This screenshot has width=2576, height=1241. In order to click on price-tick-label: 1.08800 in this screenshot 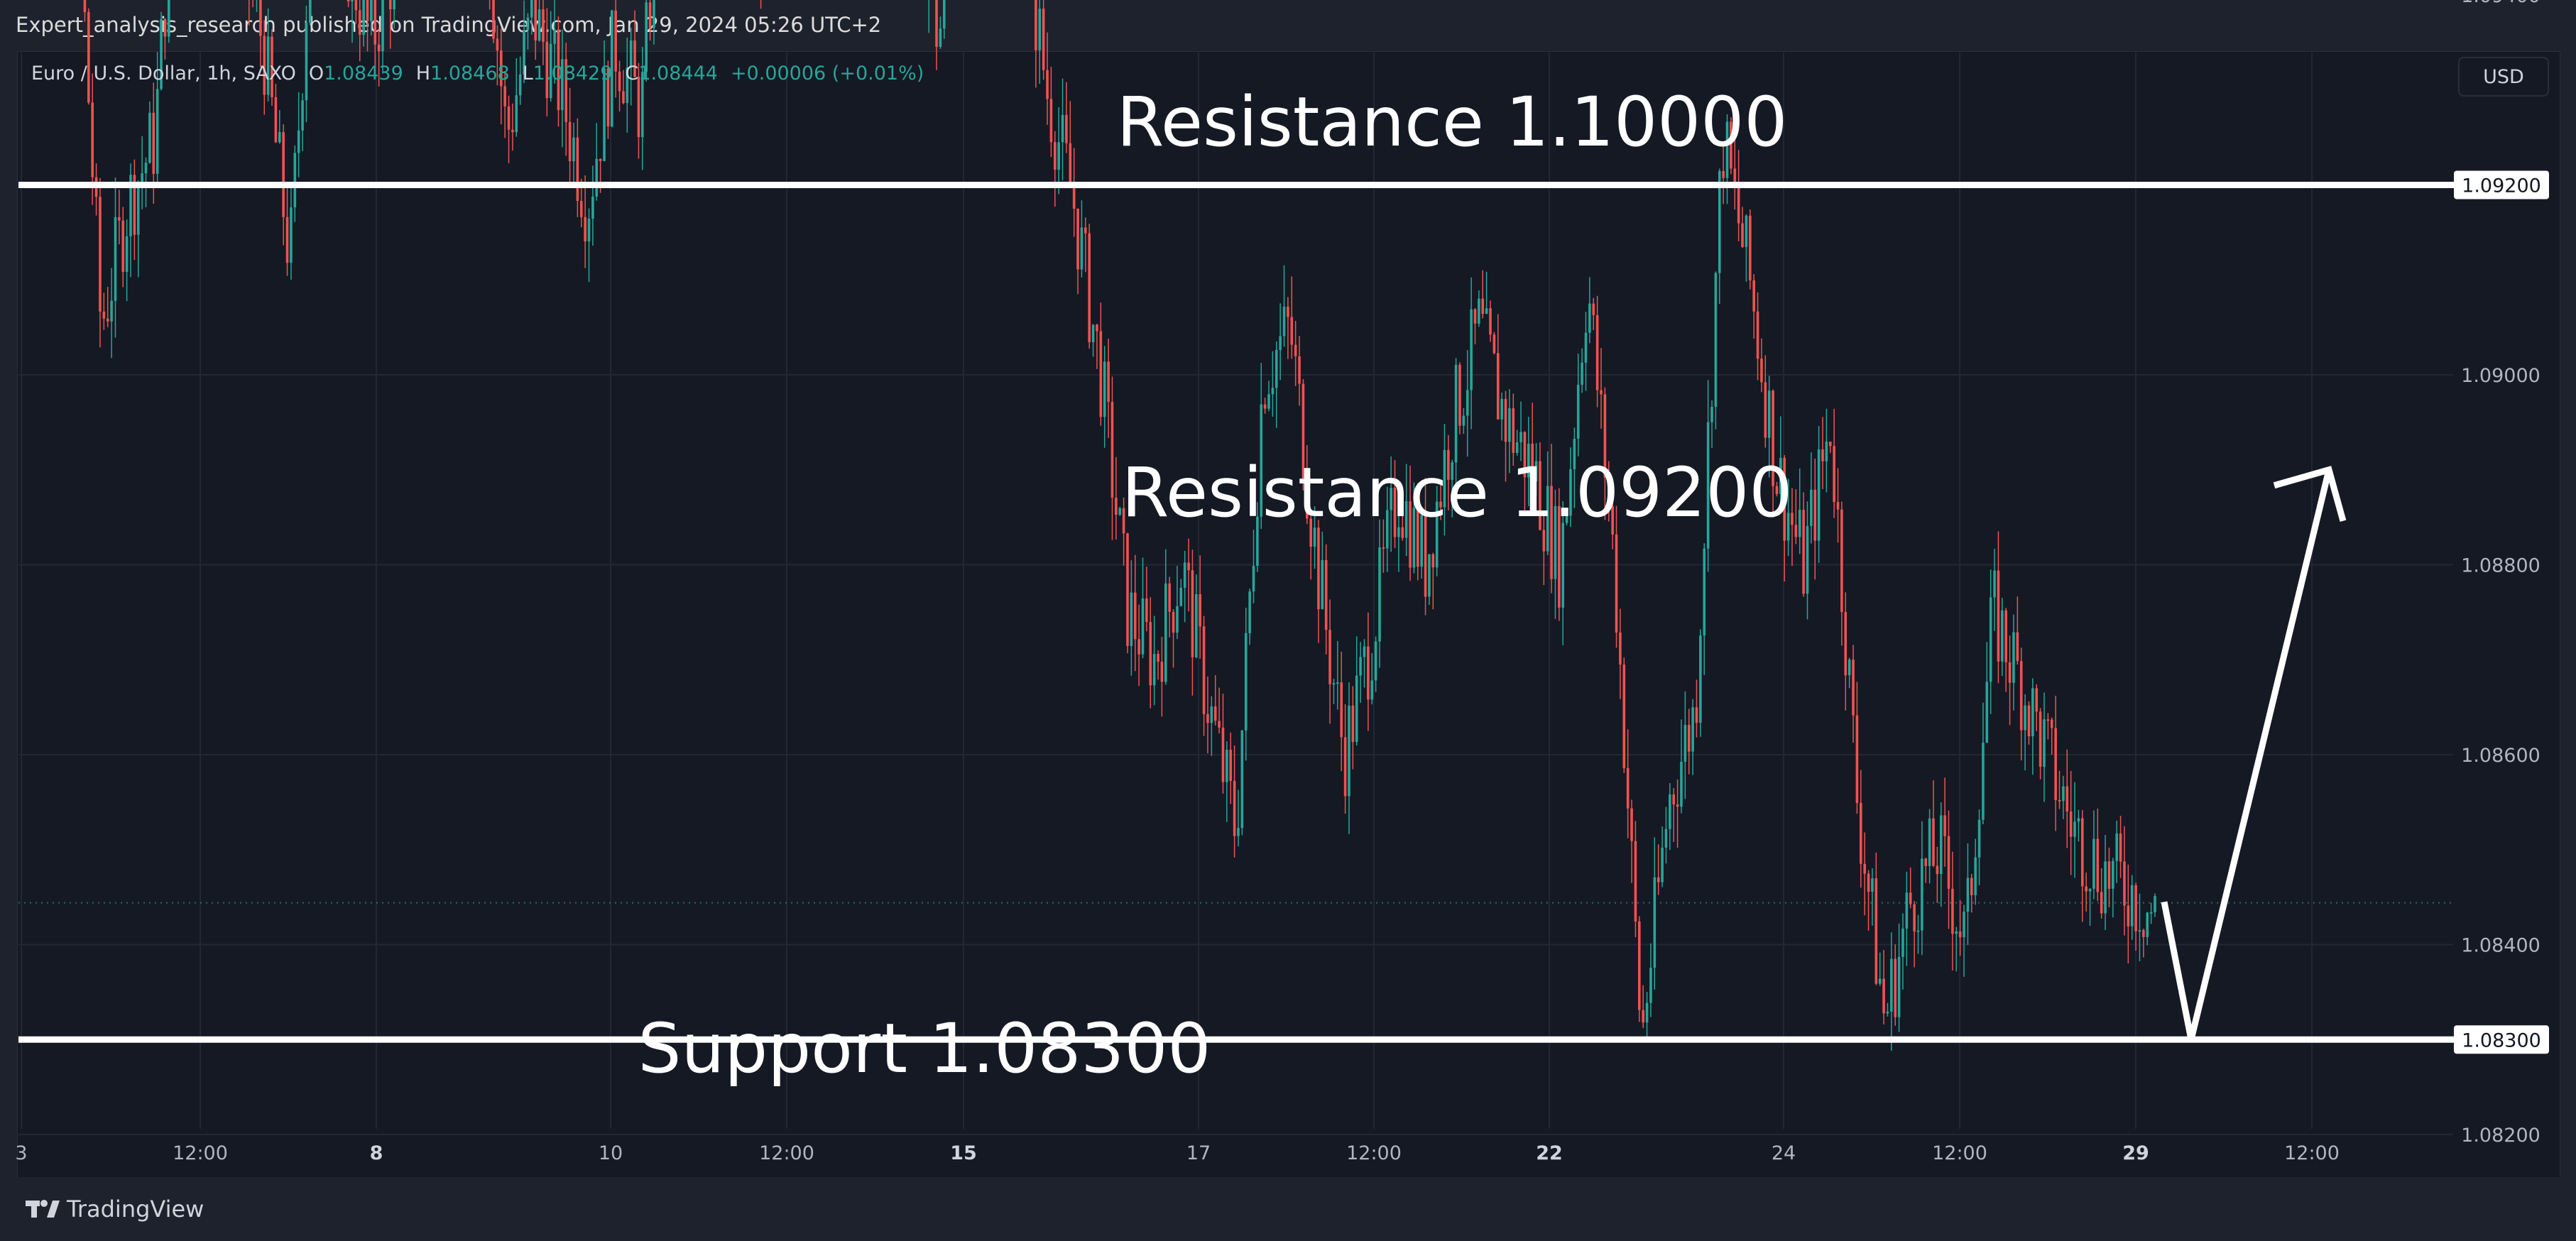, I will do `click(2500, 566)`.